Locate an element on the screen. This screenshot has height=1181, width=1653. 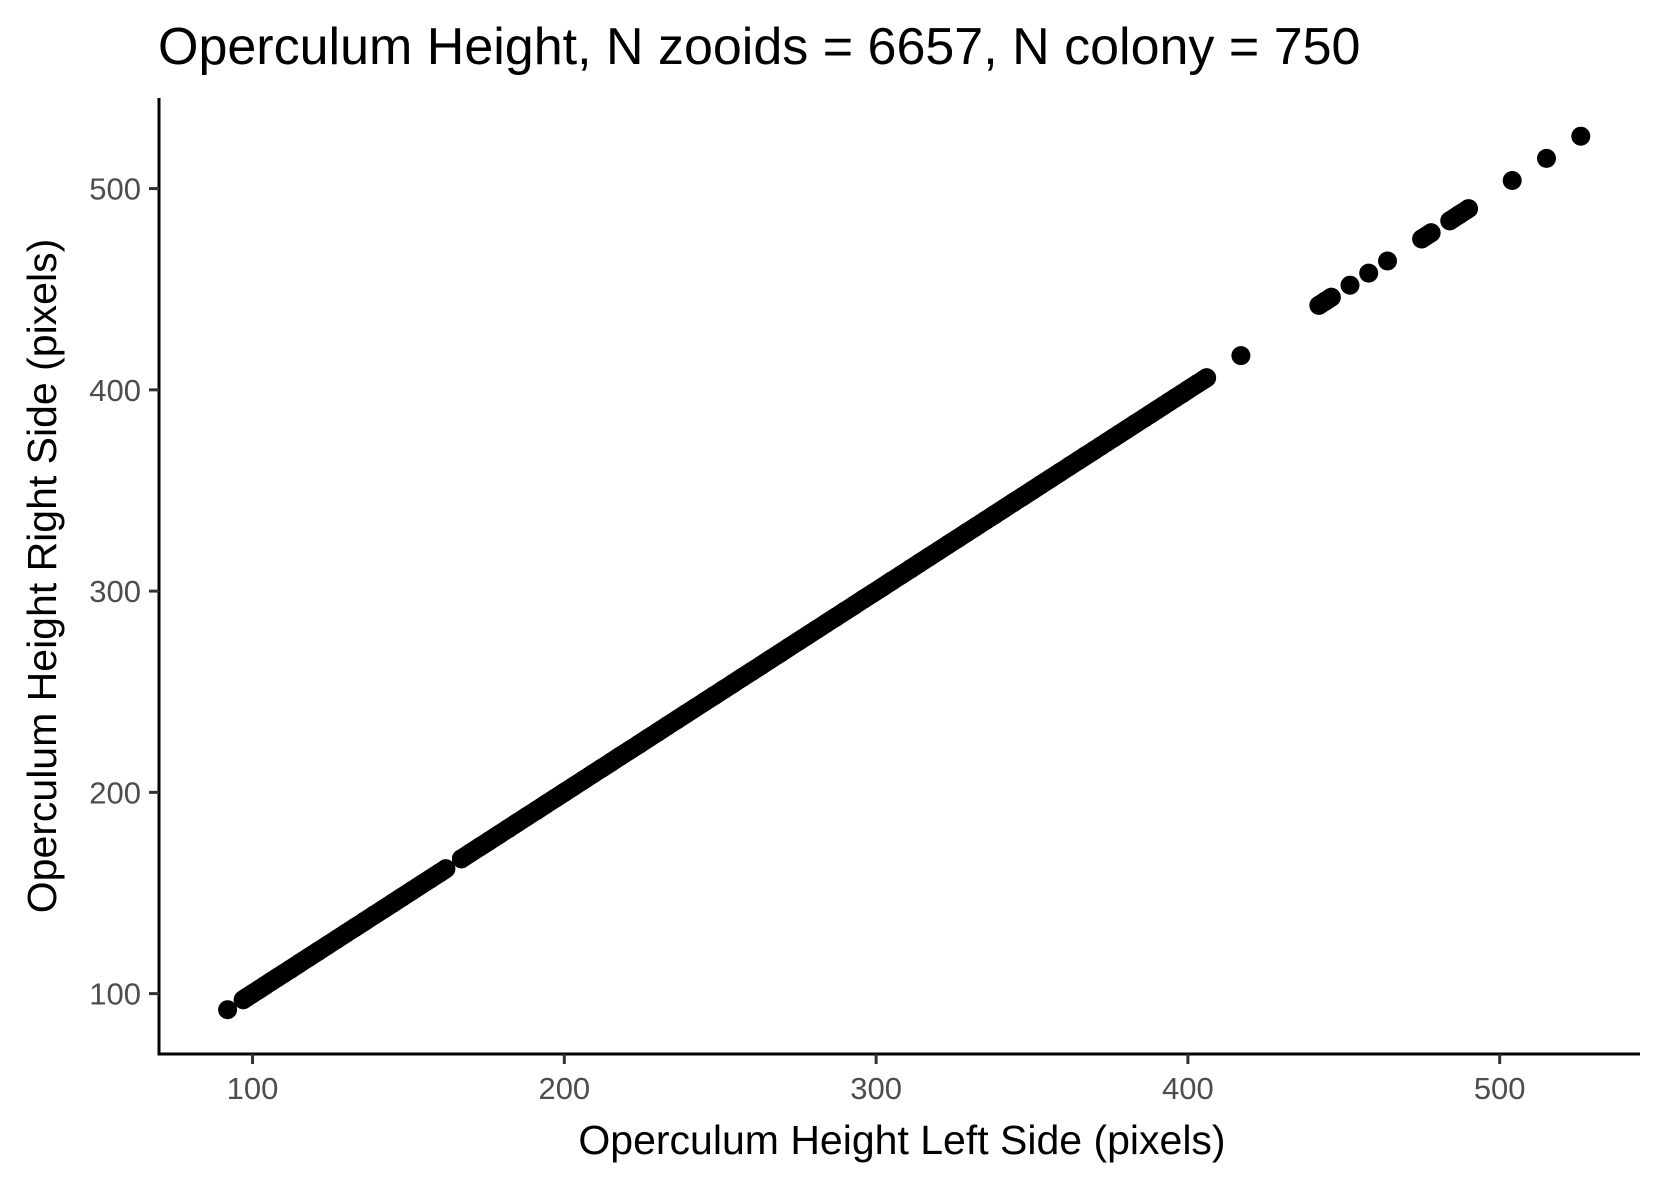
y-axis-ticks: 100 200 300 400 500 is located at coordinates (124, 592).